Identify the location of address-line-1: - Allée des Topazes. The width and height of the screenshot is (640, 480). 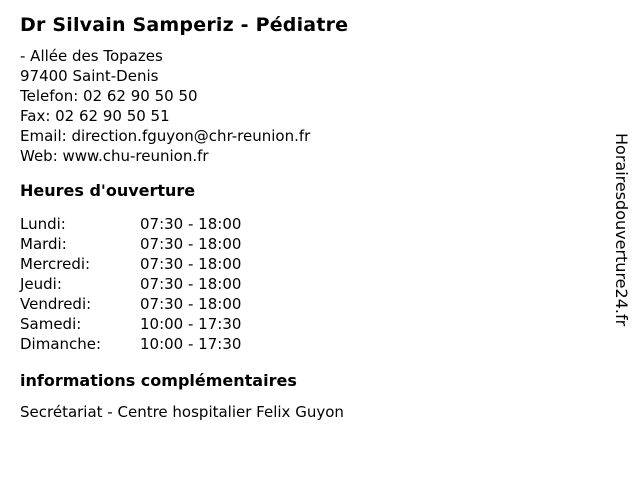
(91, 56).